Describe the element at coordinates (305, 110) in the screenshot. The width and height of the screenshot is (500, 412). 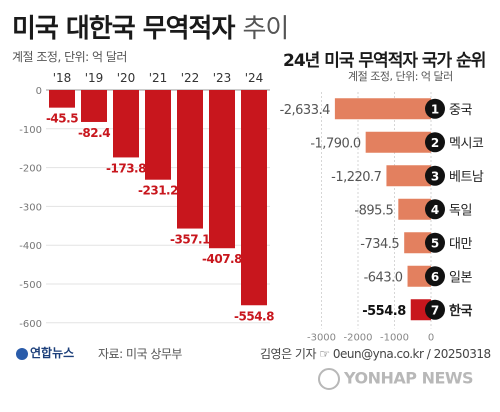
I see `data-label: -2,633.4` at that location.